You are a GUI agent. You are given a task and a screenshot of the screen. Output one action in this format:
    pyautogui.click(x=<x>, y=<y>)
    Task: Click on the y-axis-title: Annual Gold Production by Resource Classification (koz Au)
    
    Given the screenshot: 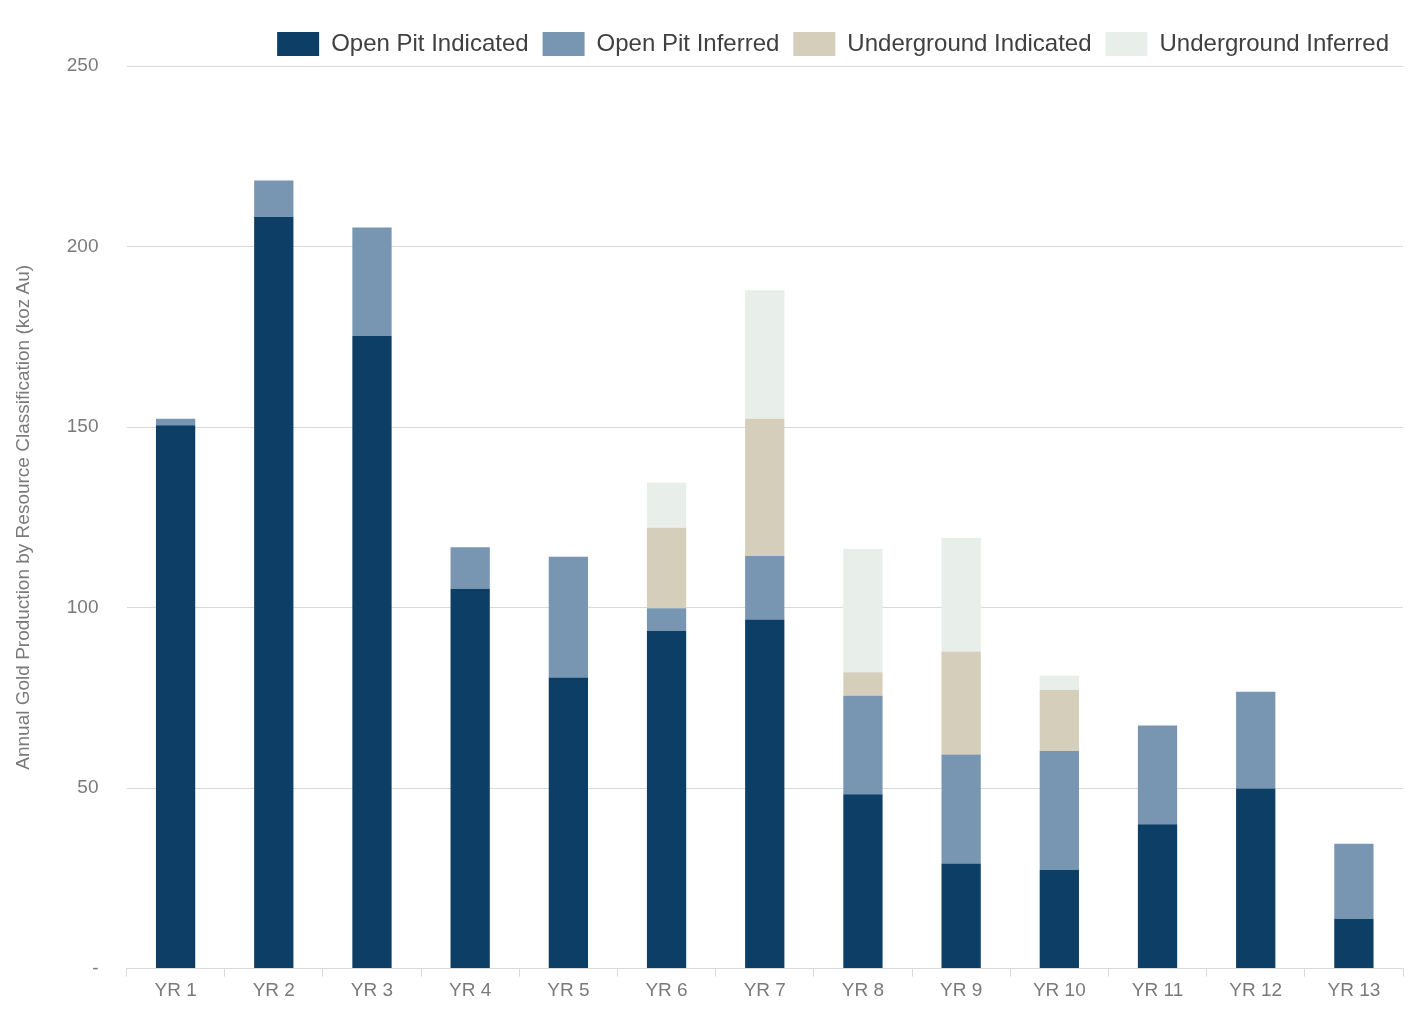 What is the action you would take?
    pyautogui.click(x=22, y=517)
    